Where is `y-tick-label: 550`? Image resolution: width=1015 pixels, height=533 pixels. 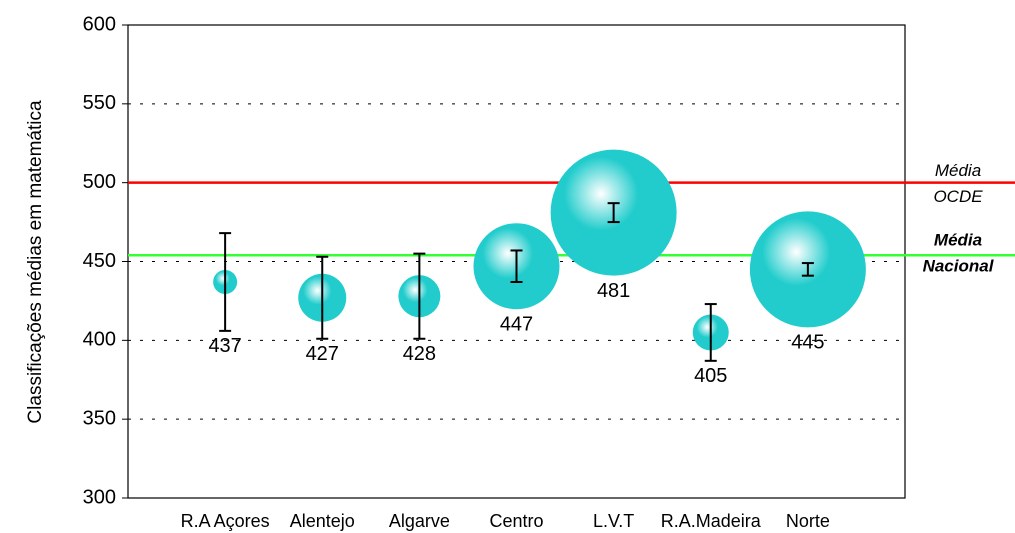 y-tick-label: 550 is located at coordinates (99, 103).